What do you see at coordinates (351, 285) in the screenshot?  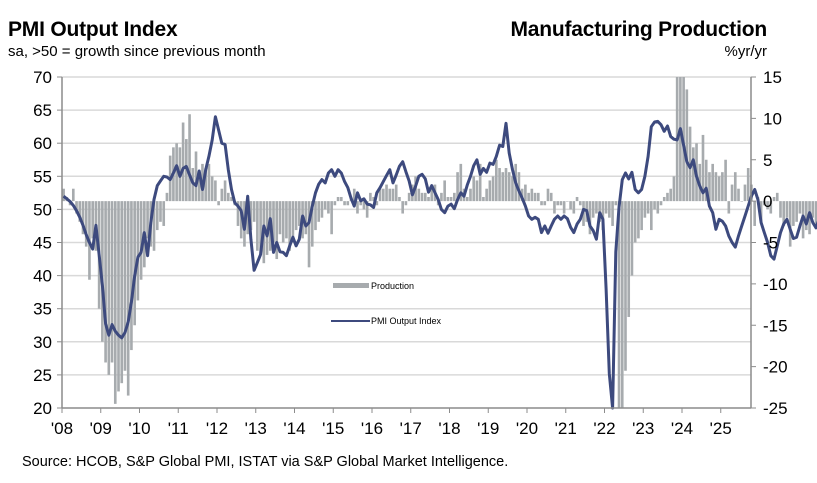 I see `legend-production-swatch` at bounding box center [351, 285].